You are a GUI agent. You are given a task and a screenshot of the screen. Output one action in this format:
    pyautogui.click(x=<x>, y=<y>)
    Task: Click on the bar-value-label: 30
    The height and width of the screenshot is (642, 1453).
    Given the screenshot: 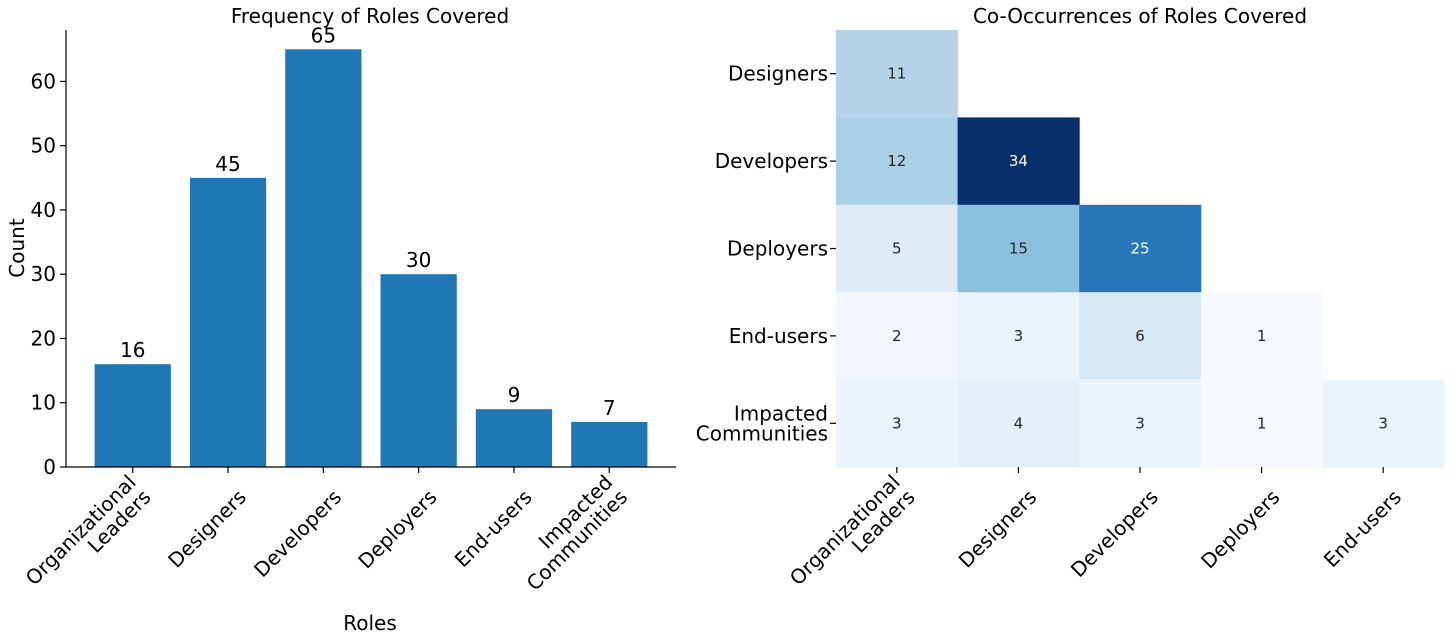 What is the action you would take?
    pyautogui.click(x=418, y=260)
    